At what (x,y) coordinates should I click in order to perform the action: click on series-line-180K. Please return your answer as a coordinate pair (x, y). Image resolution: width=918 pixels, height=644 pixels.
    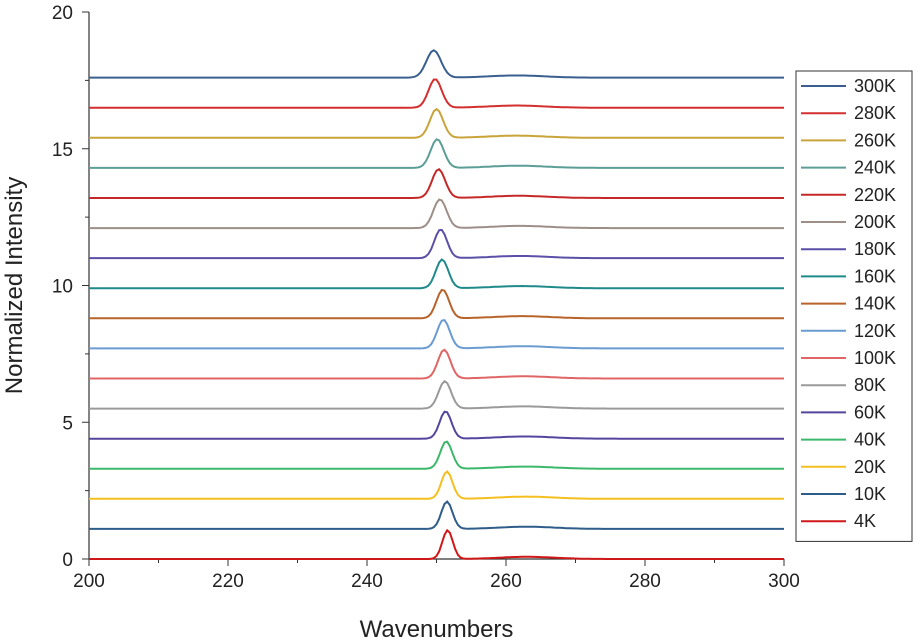
    Looking at the image, I should click on (436, 244).